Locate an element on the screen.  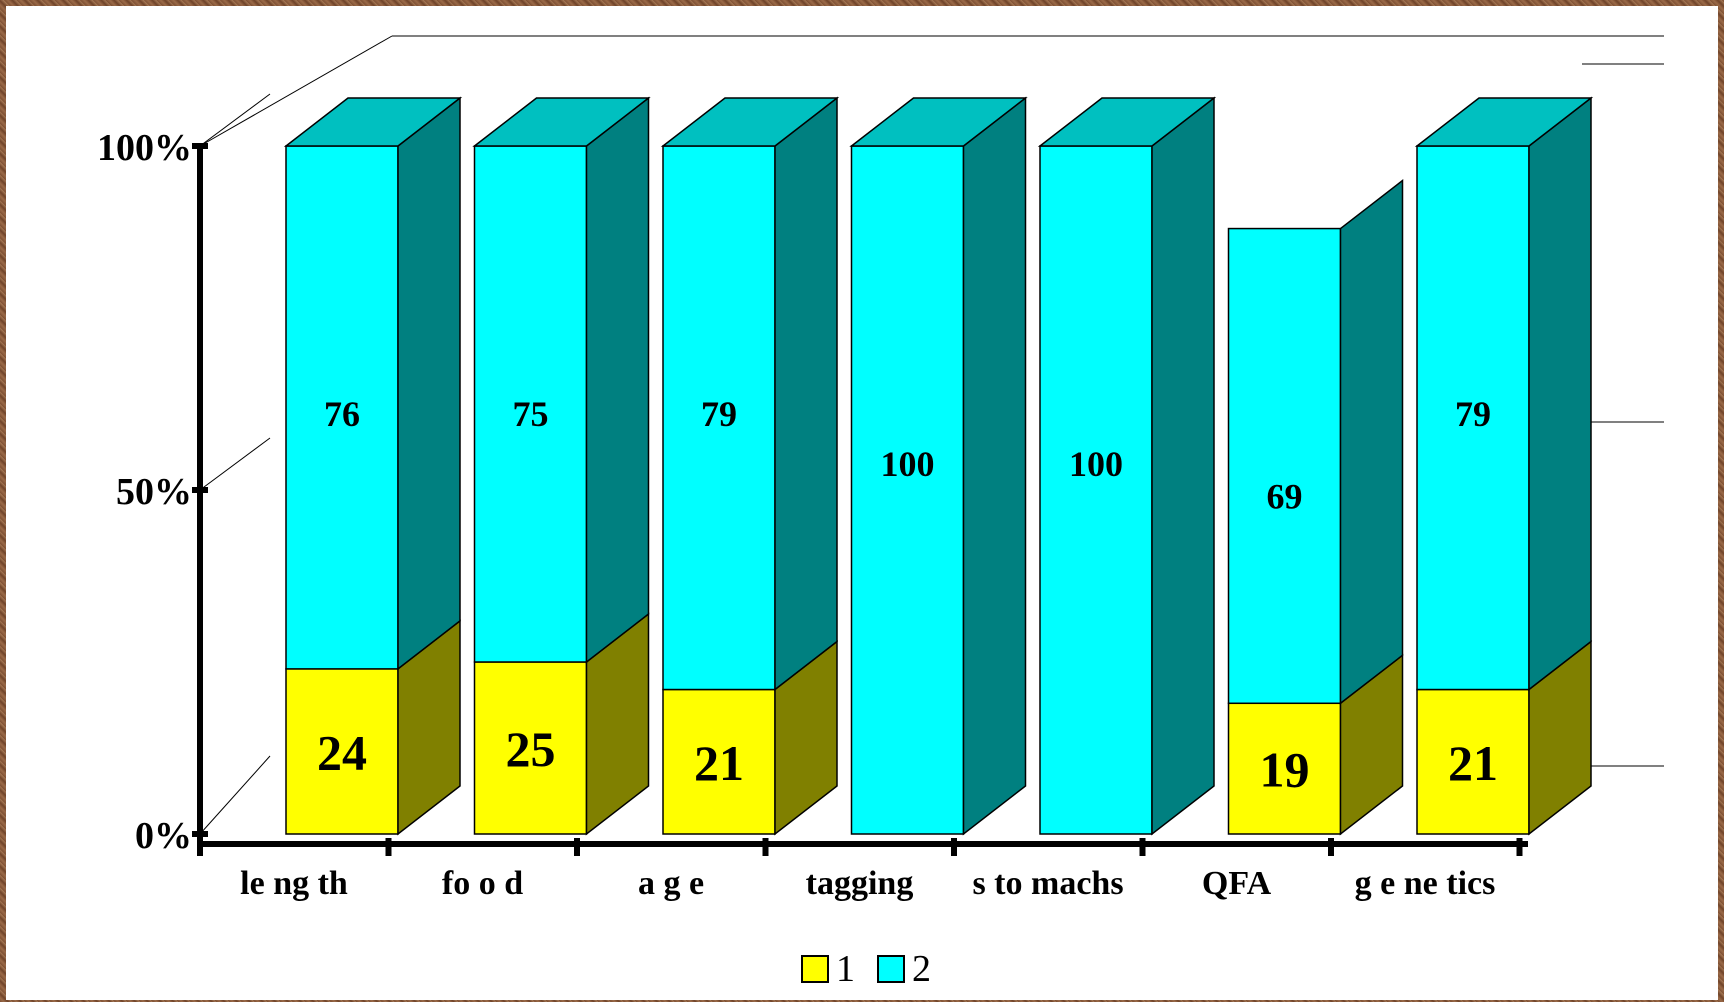
x-tick-label: g e ne tics is located at coordinates (1425, 883).